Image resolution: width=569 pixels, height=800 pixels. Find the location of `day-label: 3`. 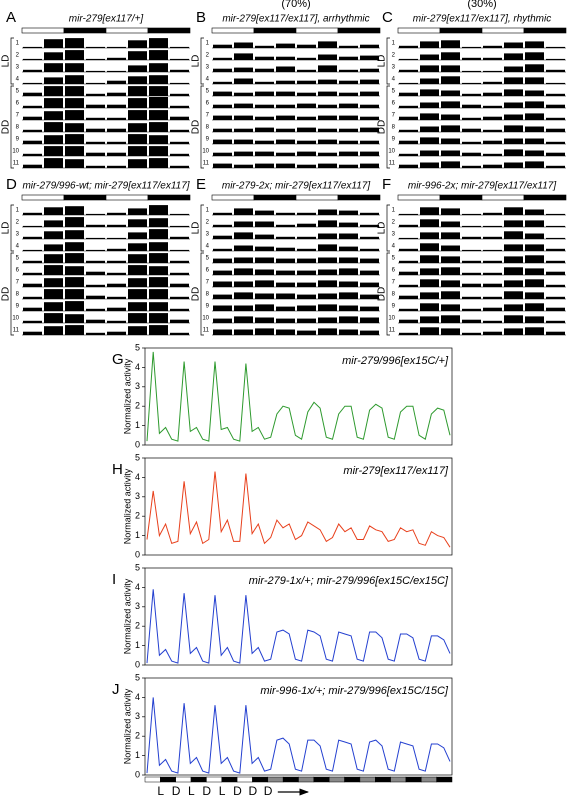

day-label: 3 is located at coordinates (18, 68).